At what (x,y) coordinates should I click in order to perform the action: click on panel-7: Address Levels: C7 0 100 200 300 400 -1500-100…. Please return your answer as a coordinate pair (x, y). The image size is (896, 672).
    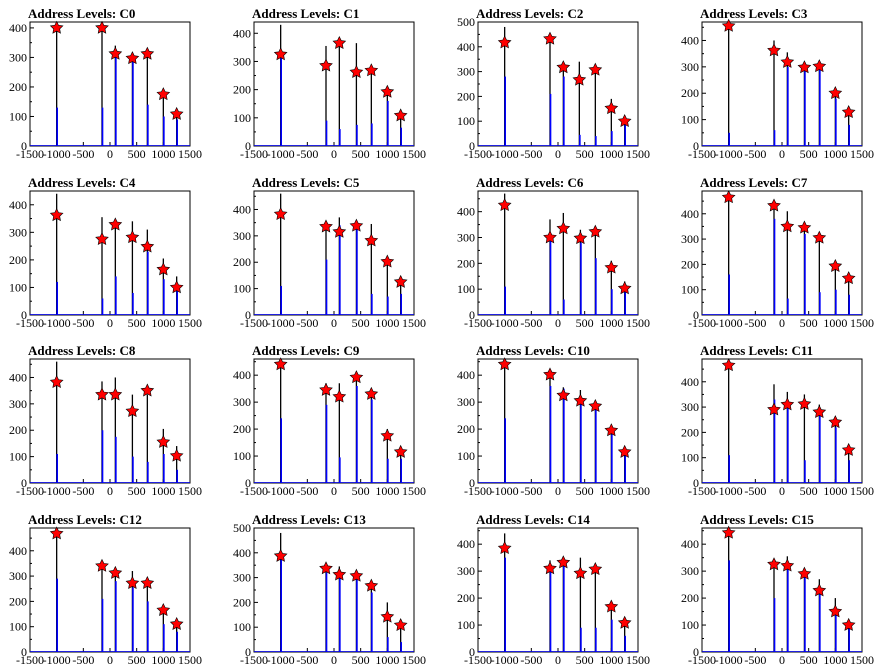
    Looking at the image, I should click on (777, 252).